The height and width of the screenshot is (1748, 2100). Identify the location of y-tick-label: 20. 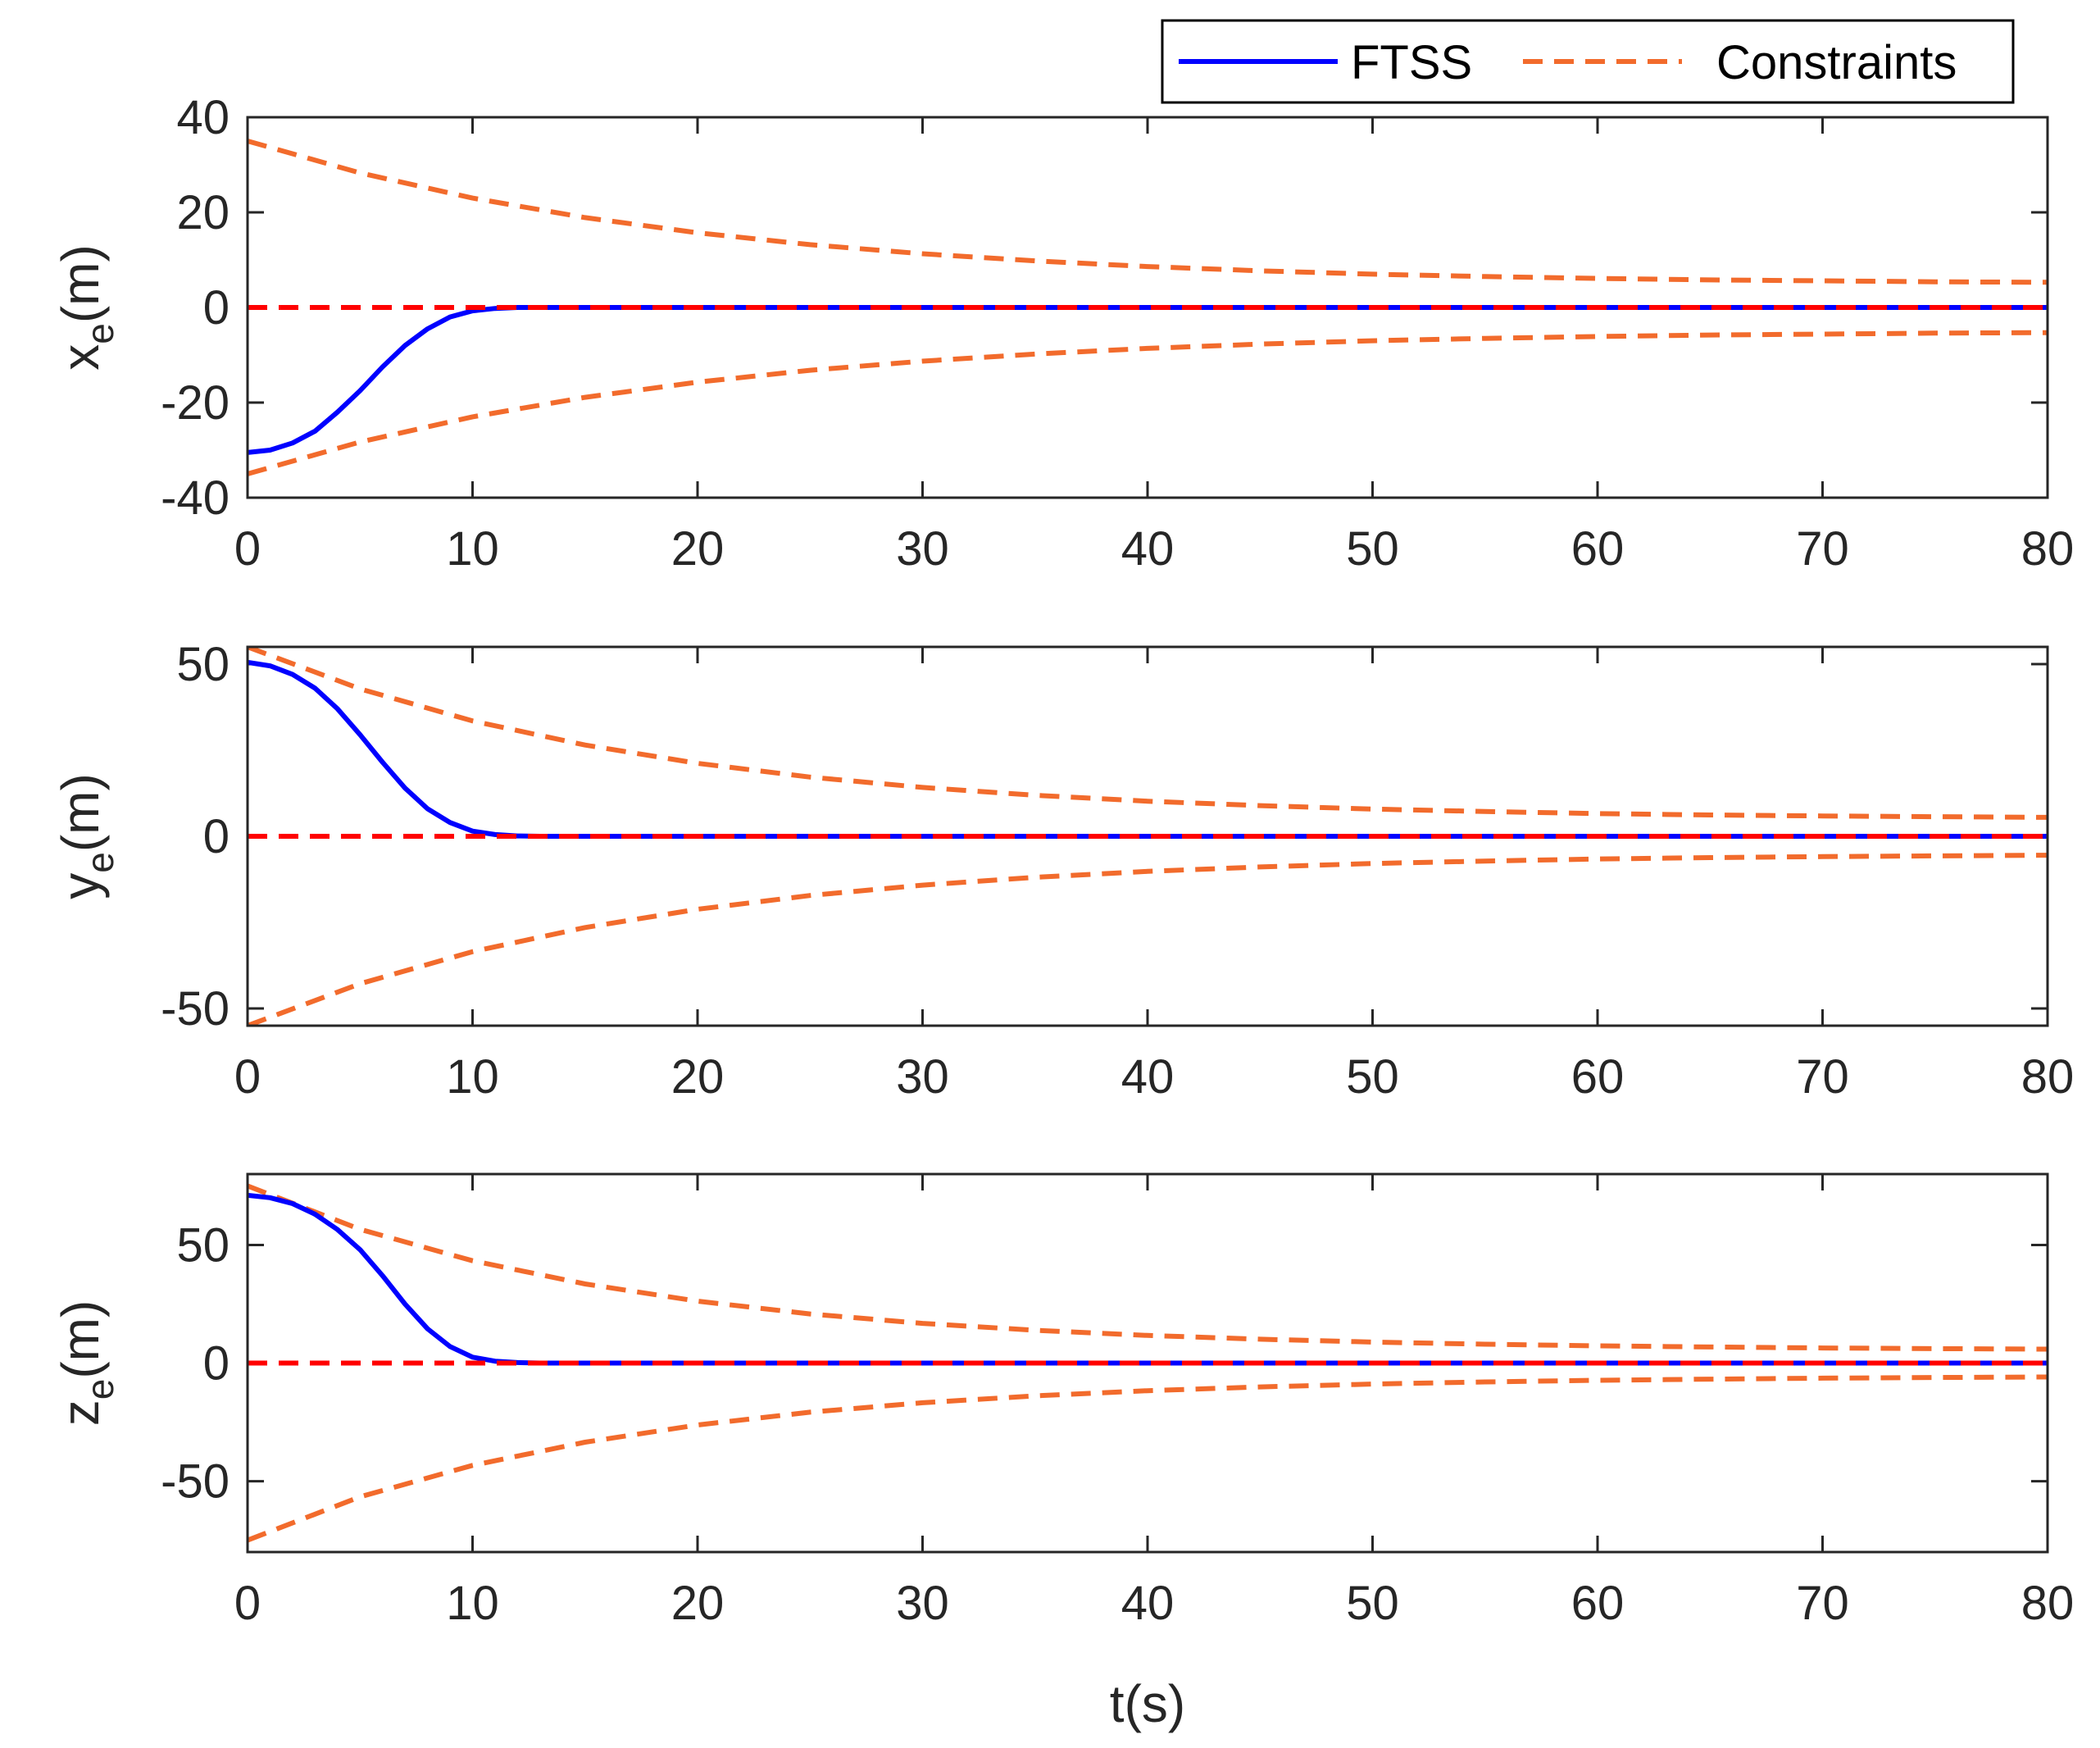
(203, 212).